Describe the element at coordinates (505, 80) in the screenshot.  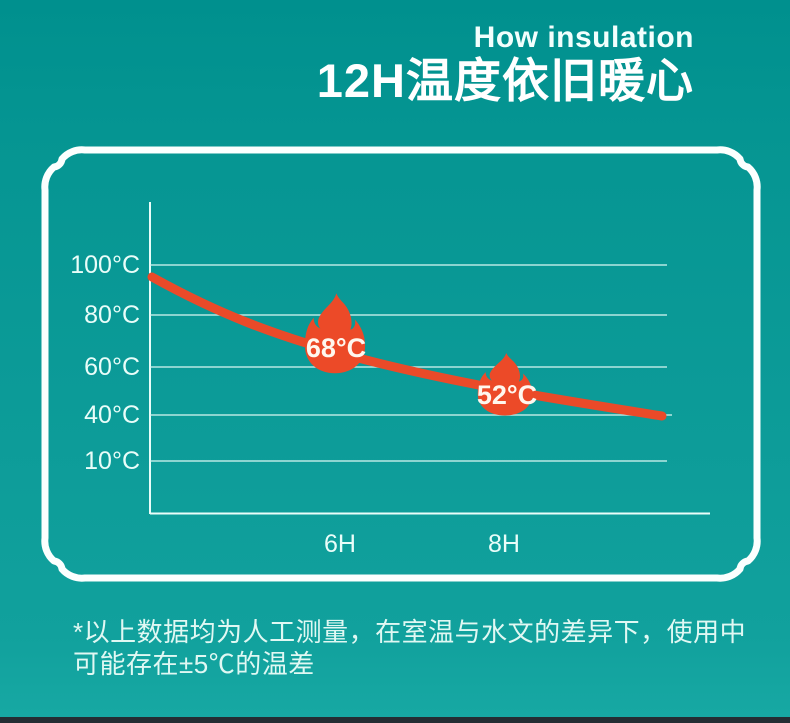
I see `page-title: 12H温度依旧暖心` at that location.